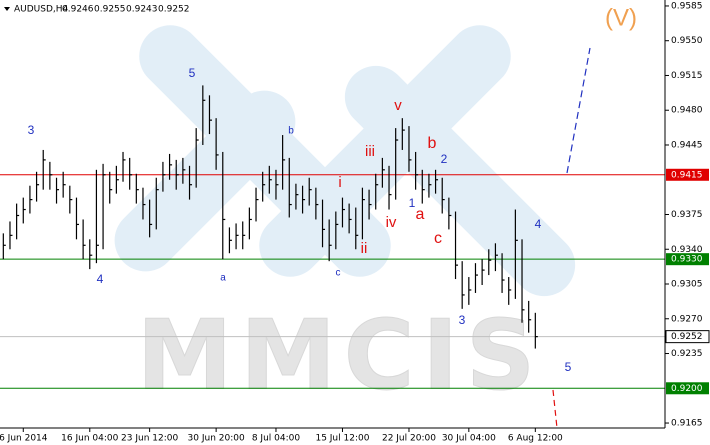 The image size is (710, 445). I want to click on wave-label: ii, so click(364, 248).